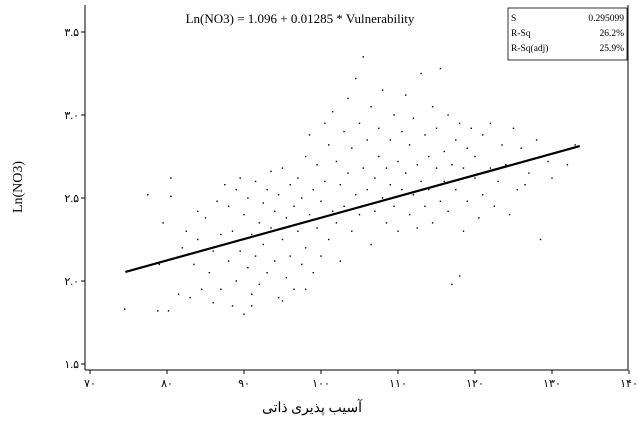 The height and width of the screenshot is (423, 637). What do you see at coordinates (244, 384) in the screenshot?
I see `x-tick-label: ۹۰` at bounding box center [244, 384].